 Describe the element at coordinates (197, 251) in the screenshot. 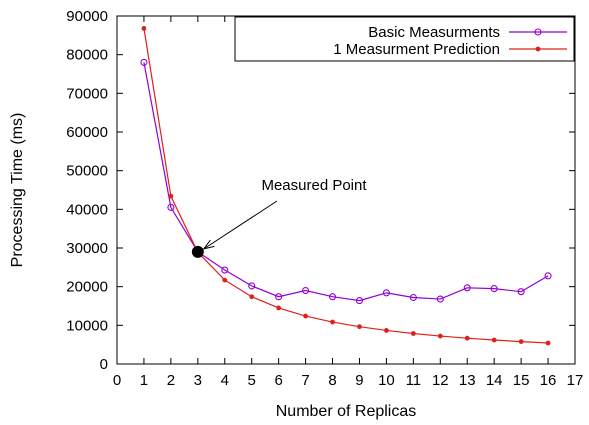

I see `measured-point-marker` at that location.